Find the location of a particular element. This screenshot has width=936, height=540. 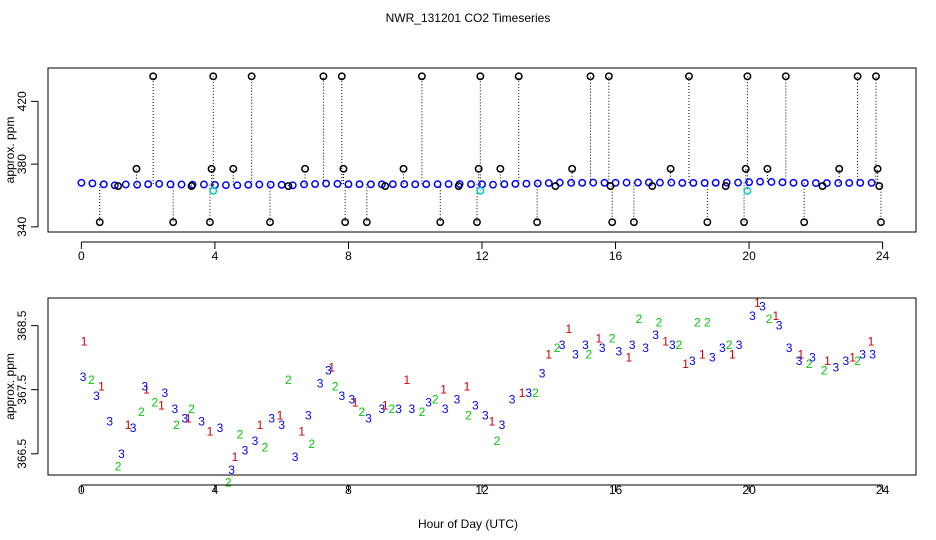

bot-y-tick-label: 368.5 is located at coordinates (22, 325).